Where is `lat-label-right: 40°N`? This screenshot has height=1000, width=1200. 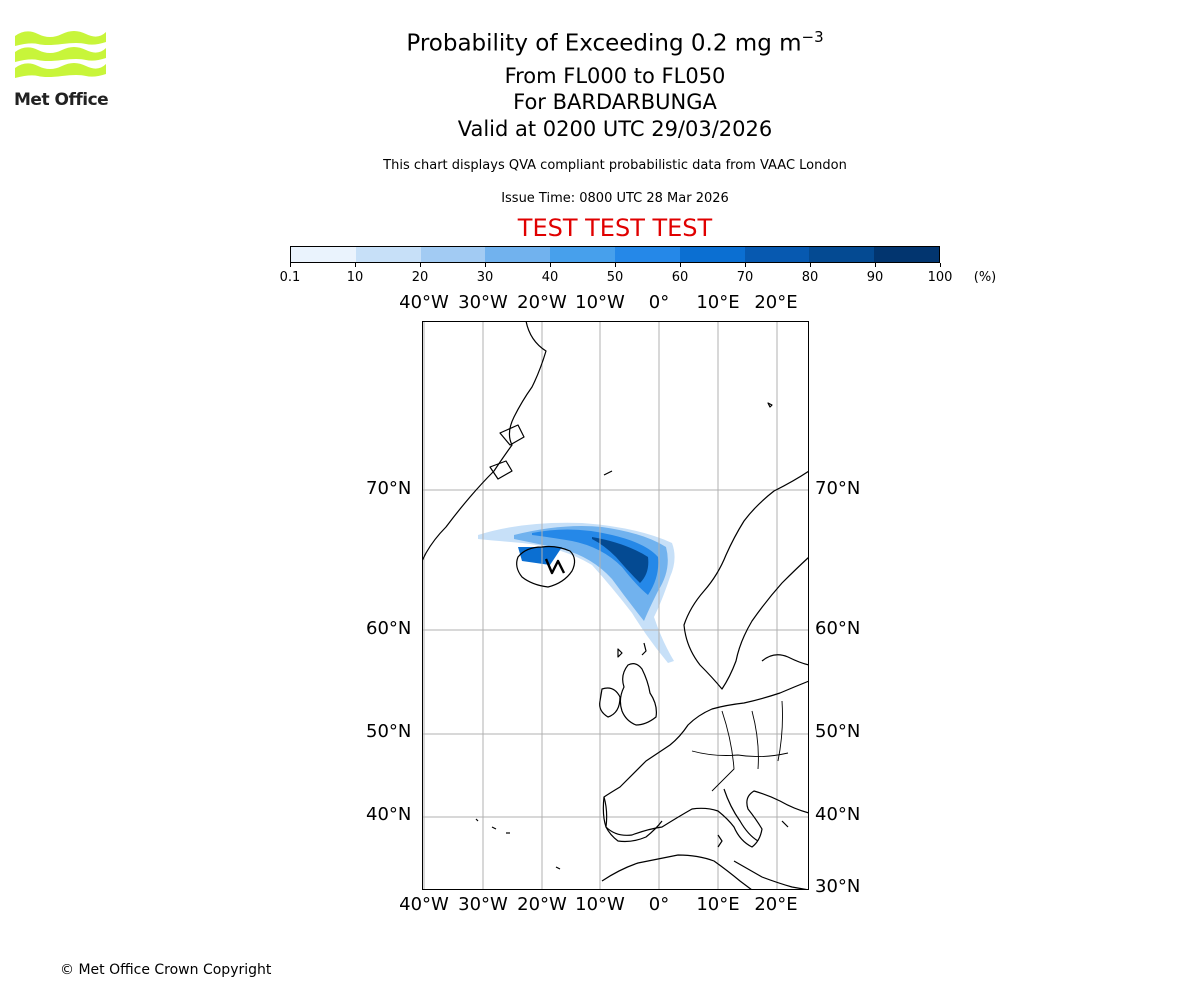
lat-label-right: 40°N is located at coordinates (838, 814).